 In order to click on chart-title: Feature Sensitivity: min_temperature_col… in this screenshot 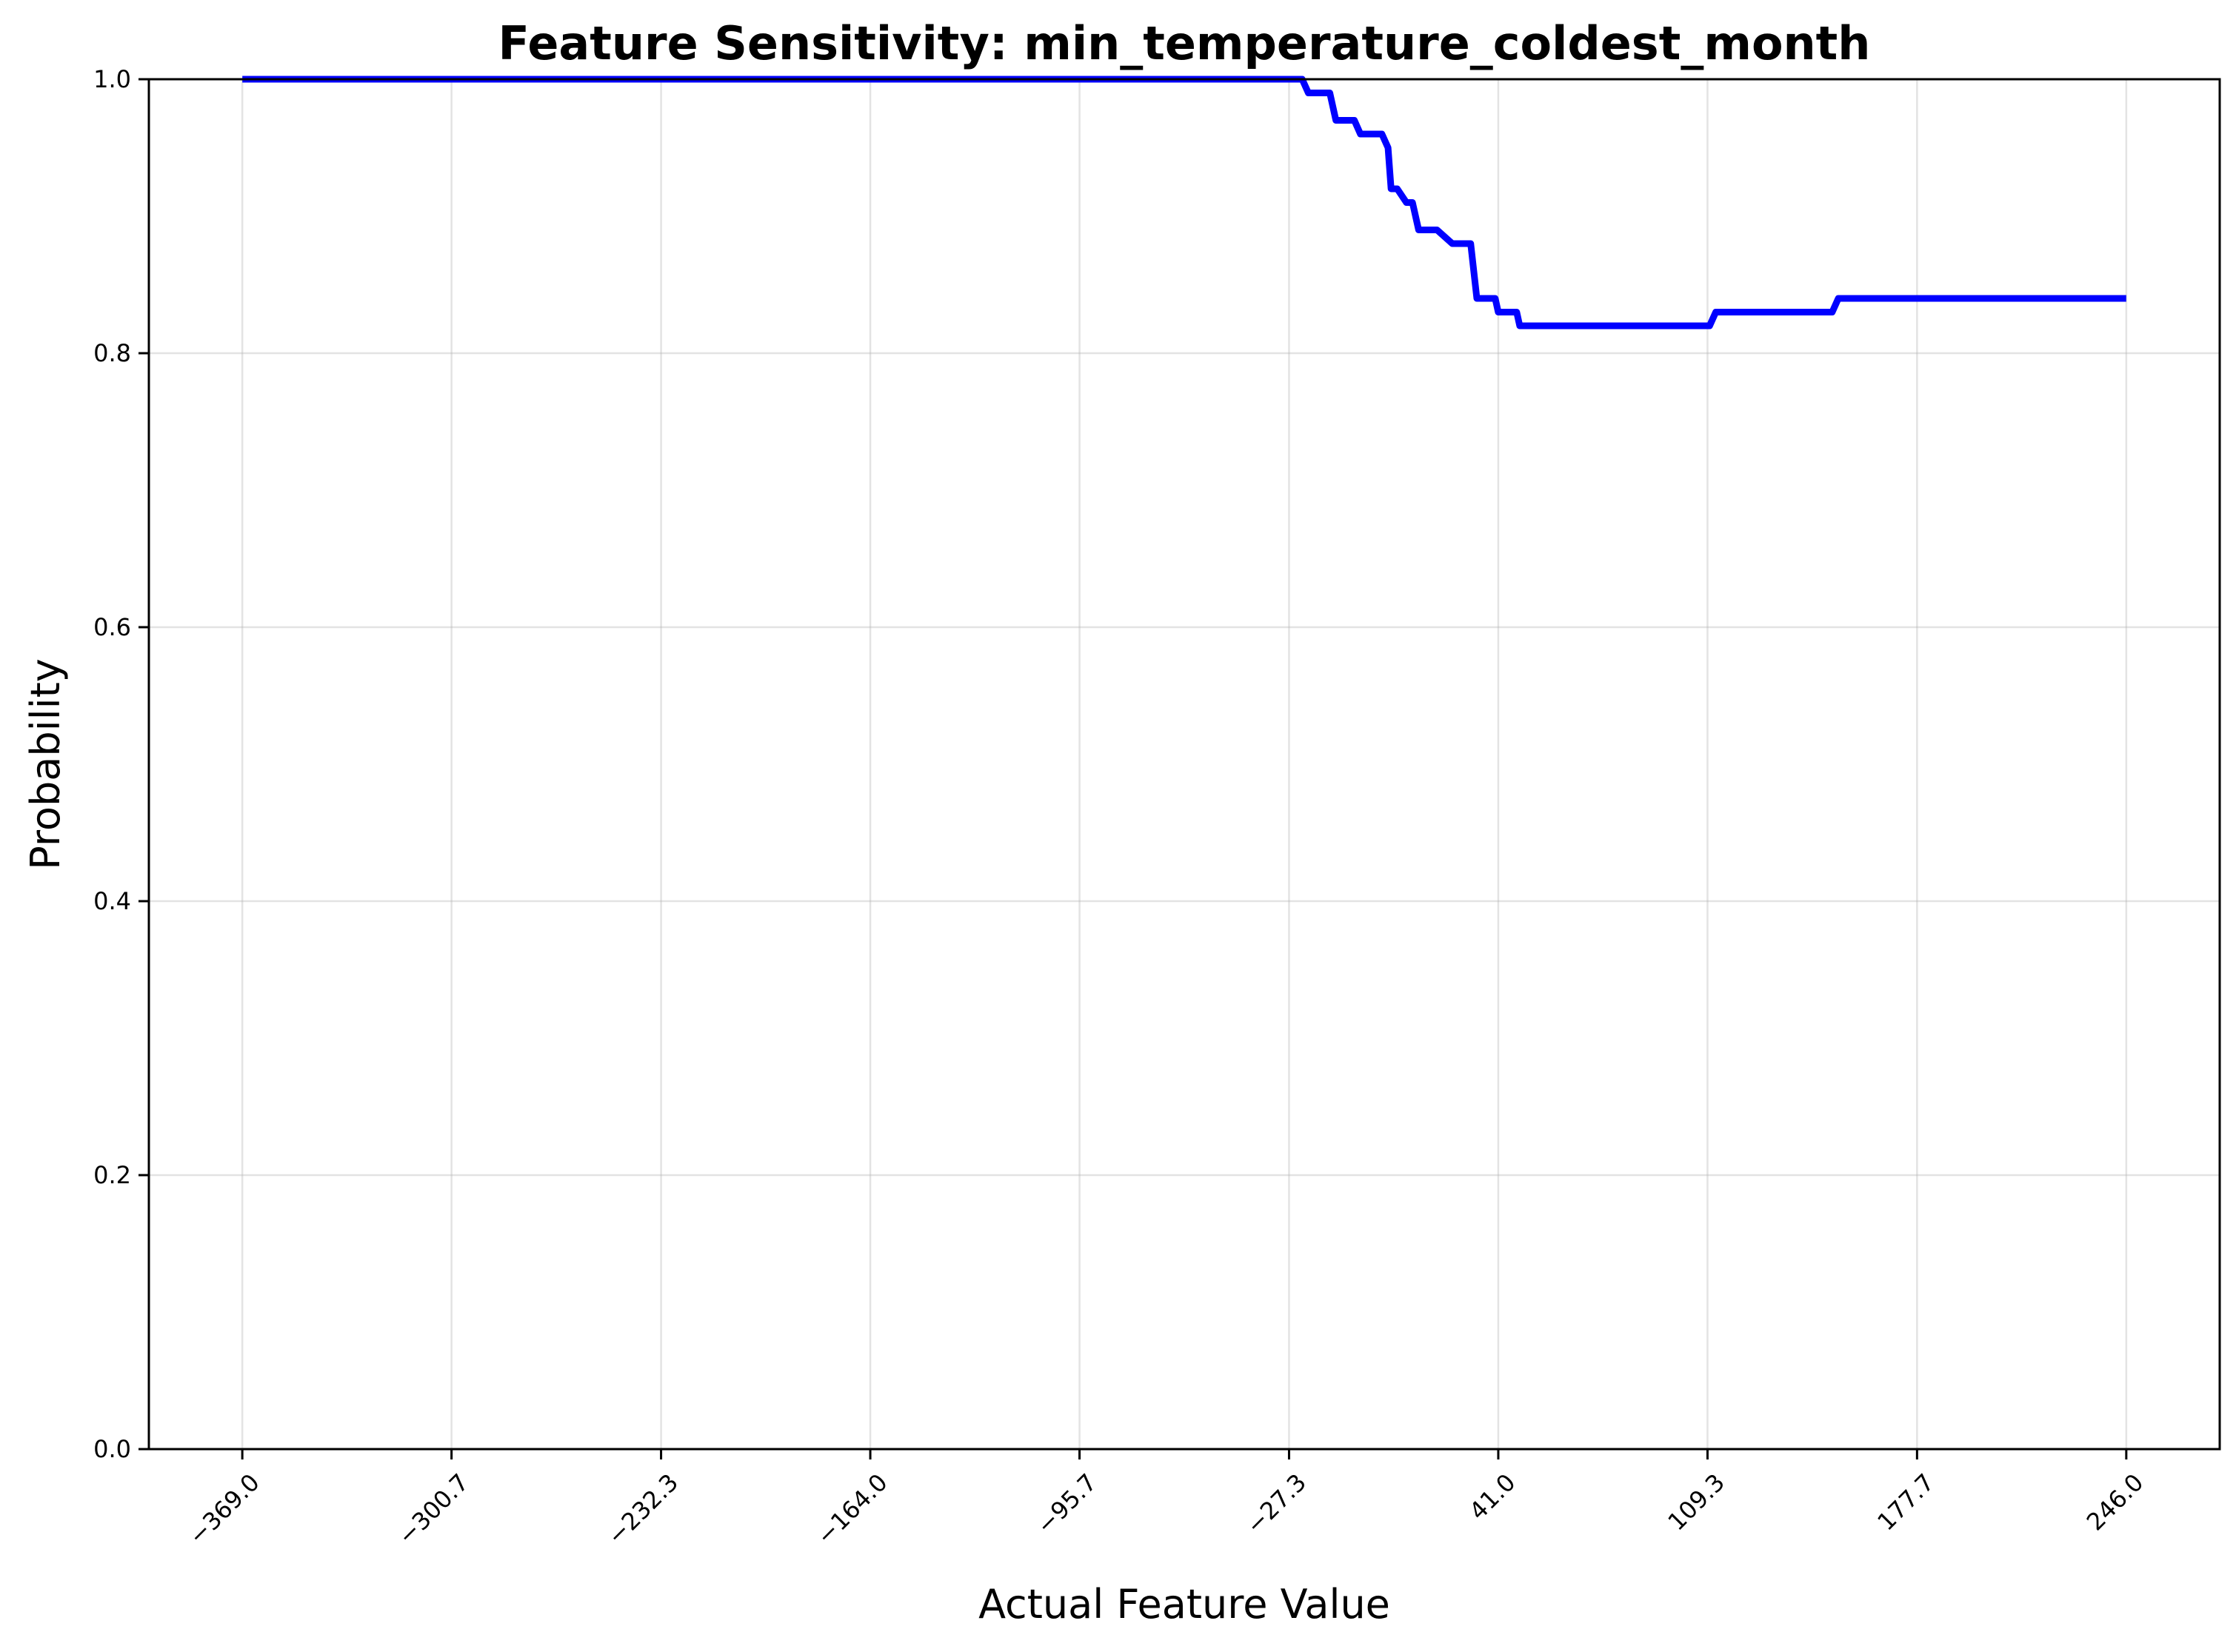, I will do `click(1184, 43)`.